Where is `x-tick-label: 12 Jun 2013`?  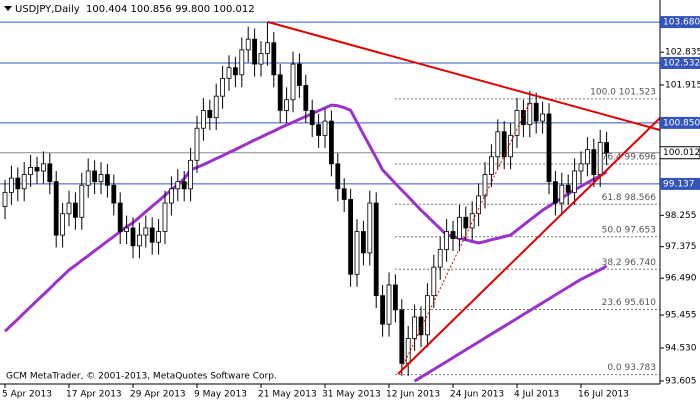
x-tick-label: 12 Jun 2013 is located at coordinates (413, 395).